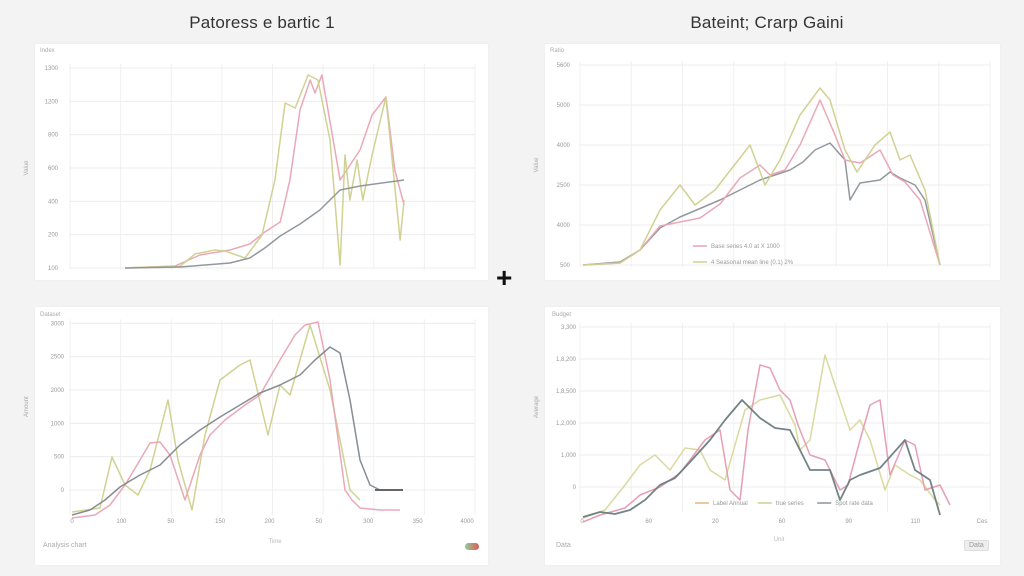  What do you see at coordinates (569, 456) in the screenshot?
I see `y-tick-label: 1,000` at bounding box center [569, 456].